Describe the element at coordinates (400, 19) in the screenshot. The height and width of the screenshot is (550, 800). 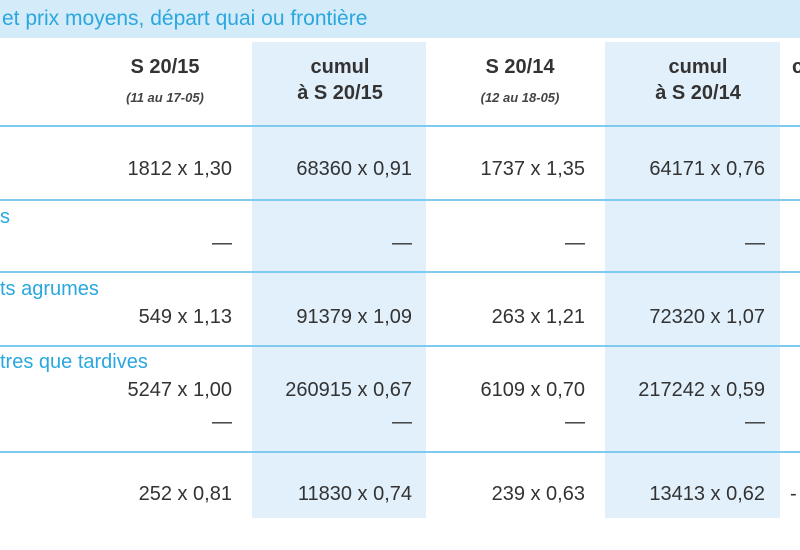
I see `title-banner` at that location.